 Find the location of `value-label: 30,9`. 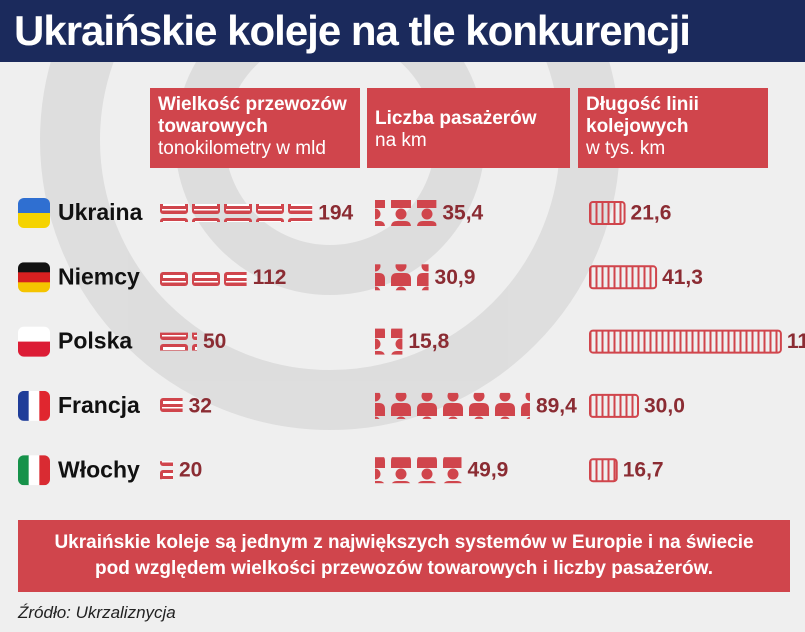

value-label: 30,9 is located at coordinates (455, 277).